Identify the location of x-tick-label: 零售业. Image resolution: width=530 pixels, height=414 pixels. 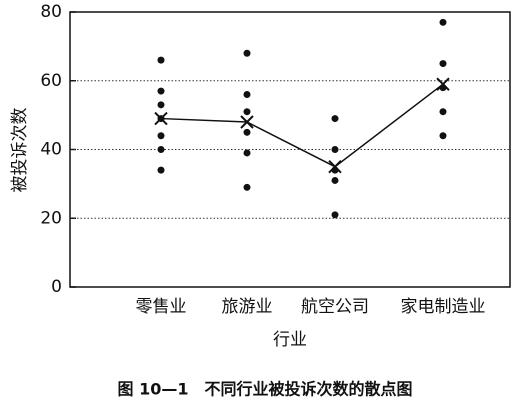
(161, 307).